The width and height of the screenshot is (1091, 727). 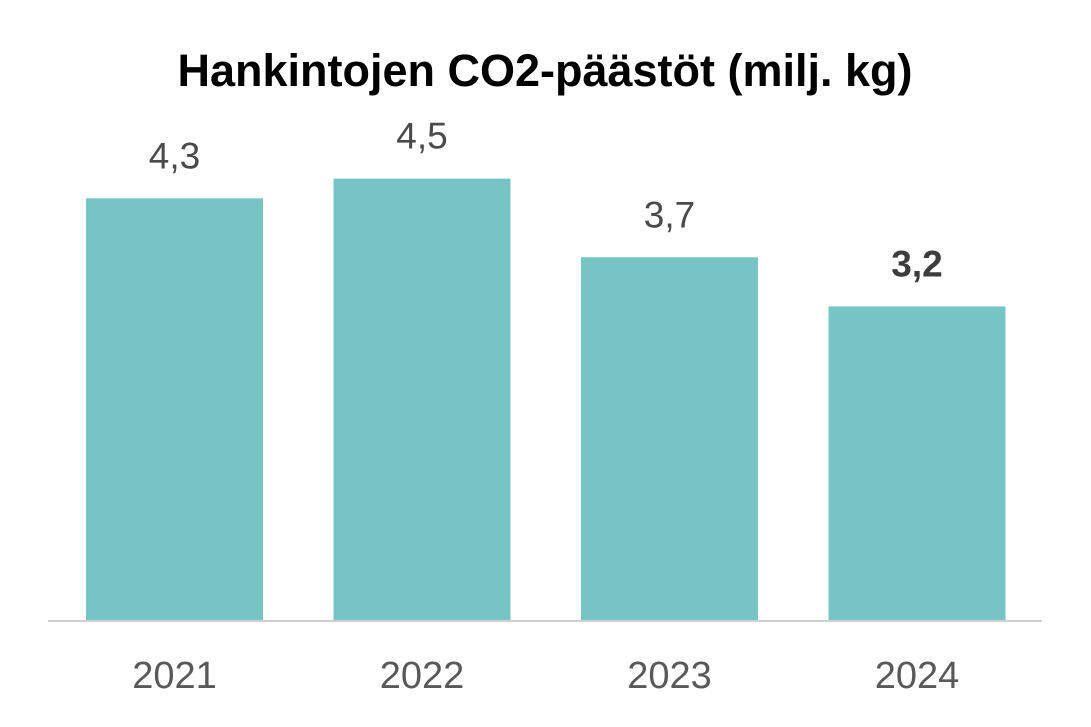 What do you see at coordinates (669, 676) in the screenshot?
I see `x-tick-label-2023: 2023` at bounding box center [669, 676].